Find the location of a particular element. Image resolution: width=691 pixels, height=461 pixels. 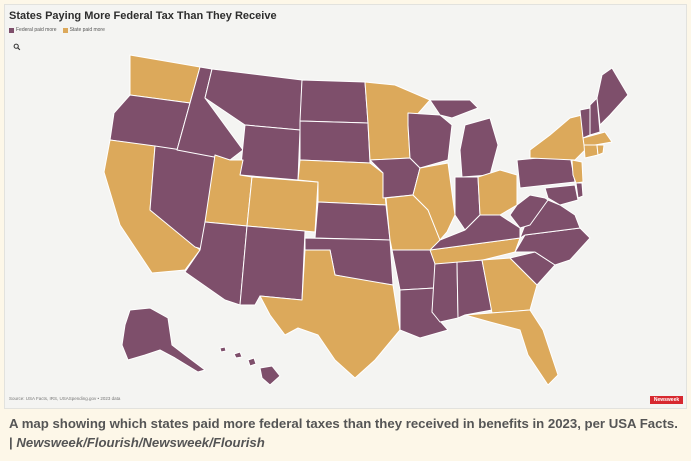

state-sd is located at coordinates (335, 142).